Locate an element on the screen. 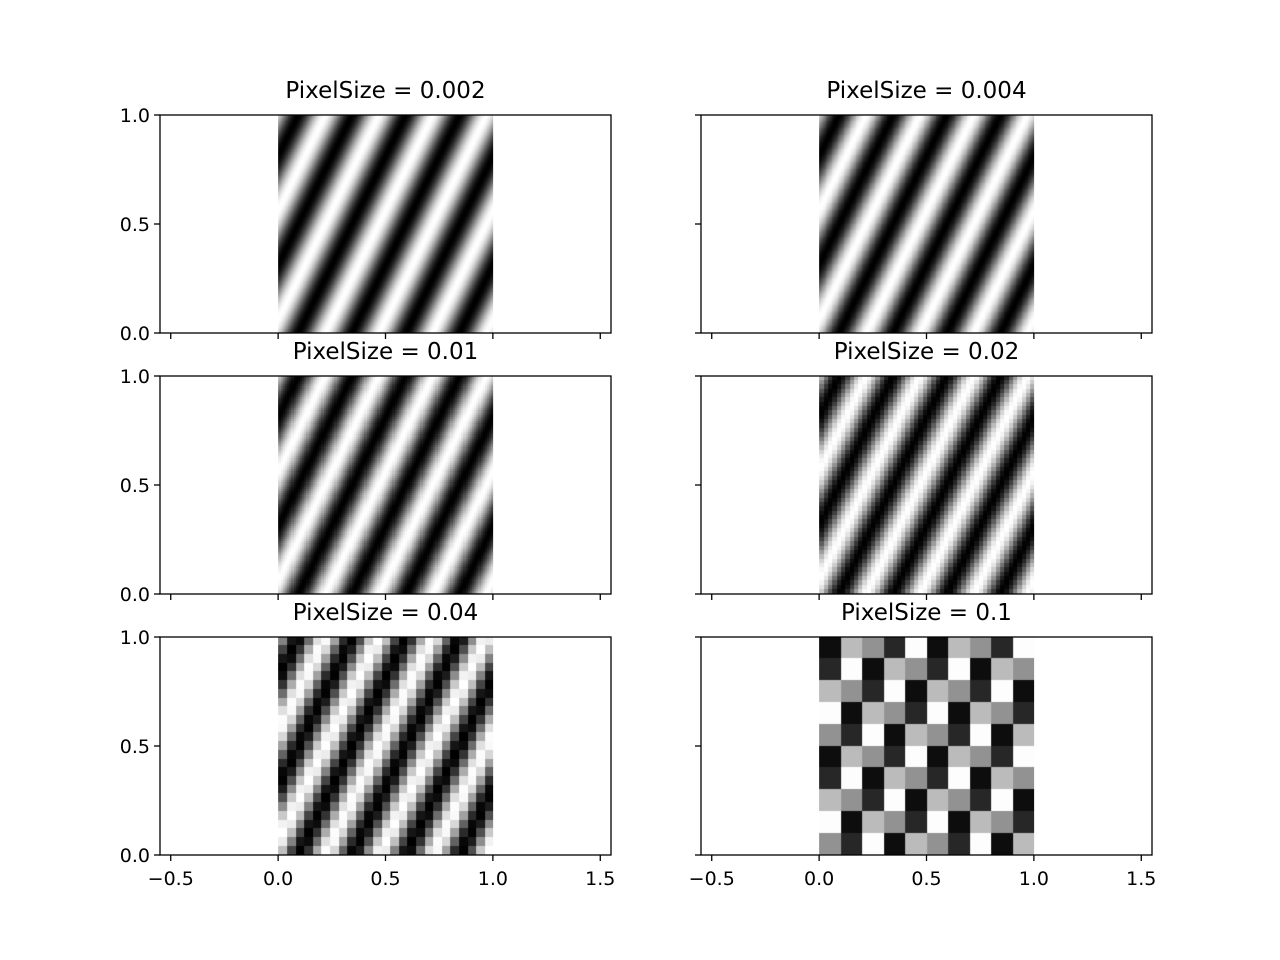  panel-title: PixelSize = 0.1 is located at coordinates (926, 613).